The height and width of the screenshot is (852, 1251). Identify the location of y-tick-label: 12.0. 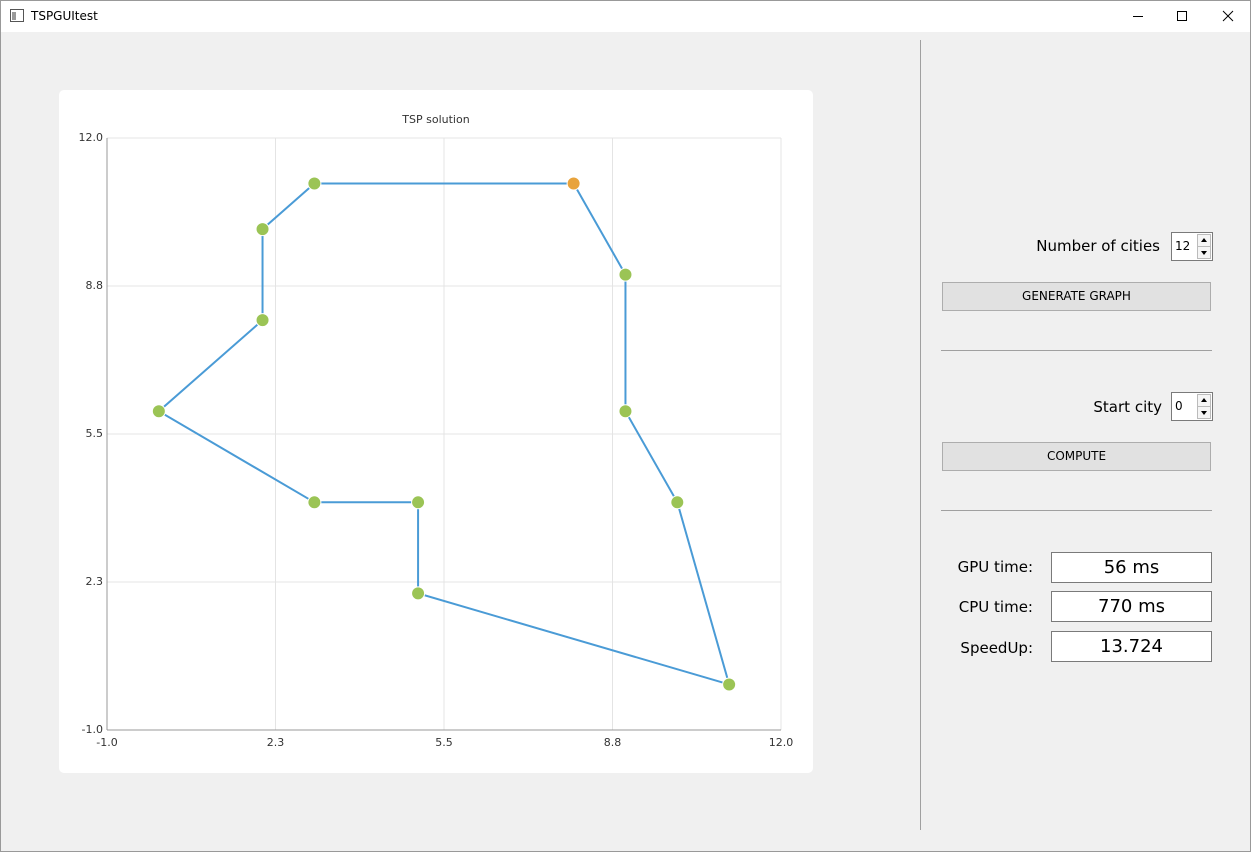
(91, 137).